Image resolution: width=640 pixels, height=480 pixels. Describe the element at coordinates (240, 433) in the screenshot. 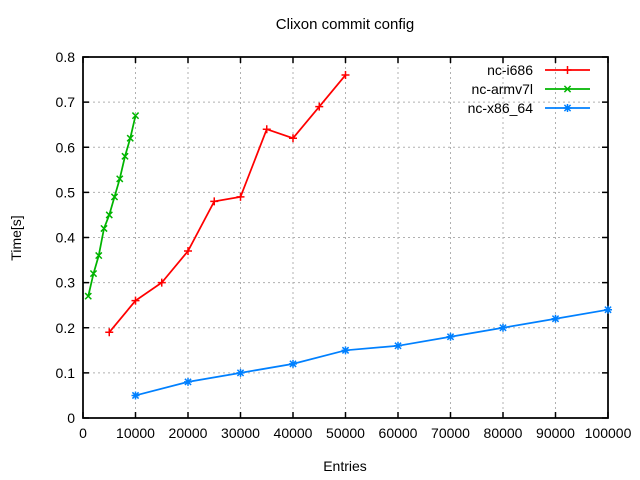

I see `x-tick-label: 30000` at that location.